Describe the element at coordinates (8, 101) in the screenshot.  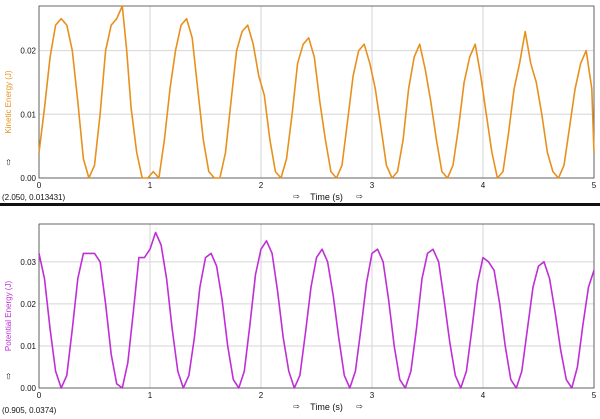
I see `y-axis-label-kinetic-energy: Kinetic Energy (J)` at that location.